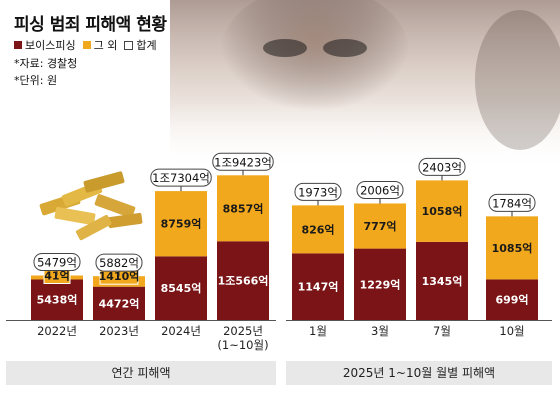  What do you see at coordinates (511, 331) in the screenshot?
I see `x-tick-label: 10월` at bounding box center [511, 331].